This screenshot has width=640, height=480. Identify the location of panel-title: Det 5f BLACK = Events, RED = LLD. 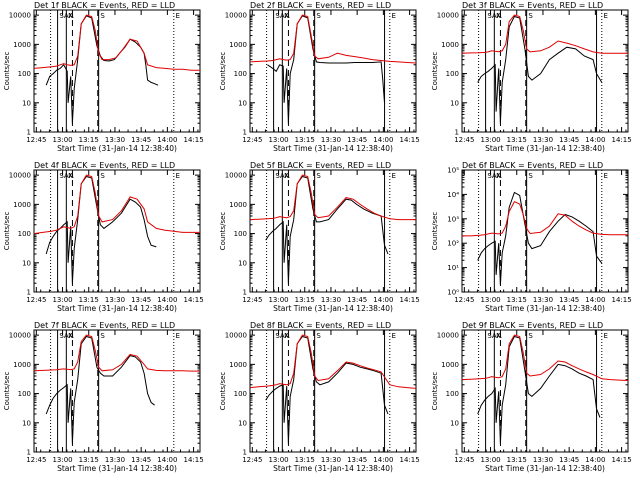
(320, 165).